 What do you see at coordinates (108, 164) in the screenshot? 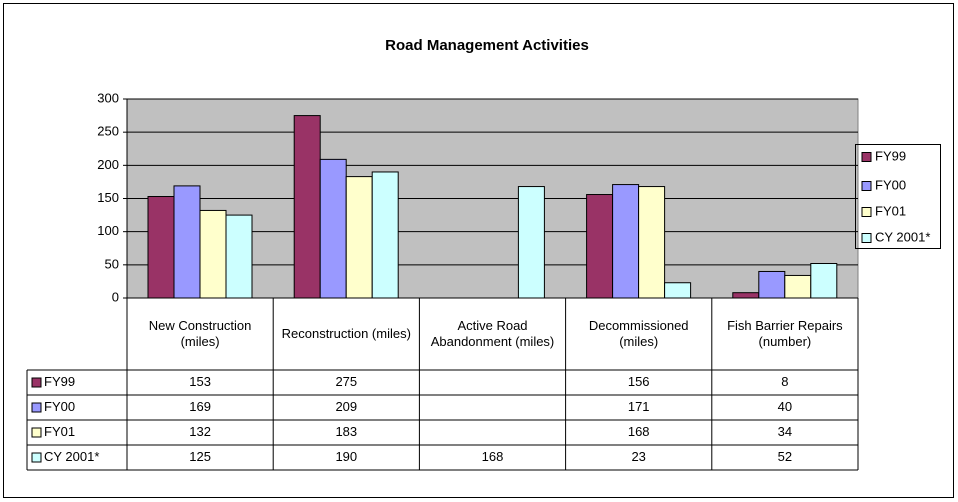
I see `y-tick-label: 200` at bounding box center [108, 164].